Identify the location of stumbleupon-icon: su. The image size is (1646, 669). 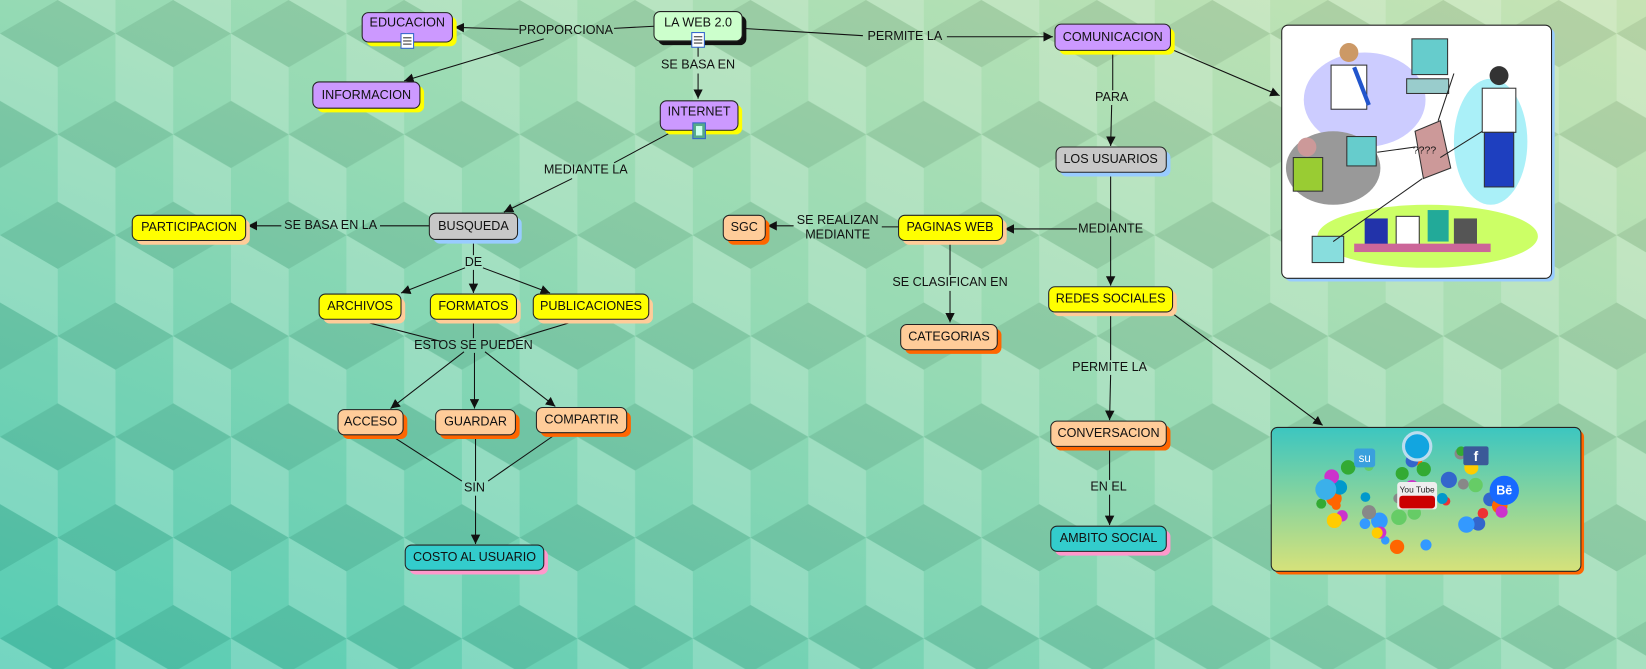
(1365, 458).